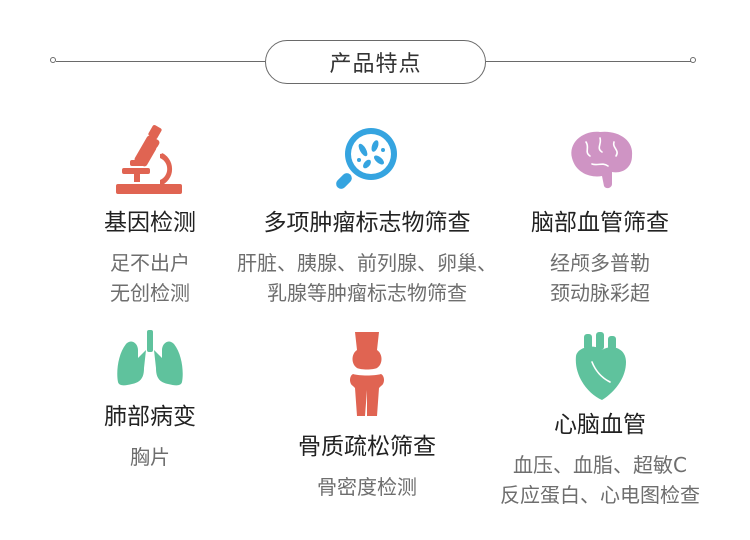 This screenshot has width=750, height=540. I want to click on header-divider-right, so click(590, 61).